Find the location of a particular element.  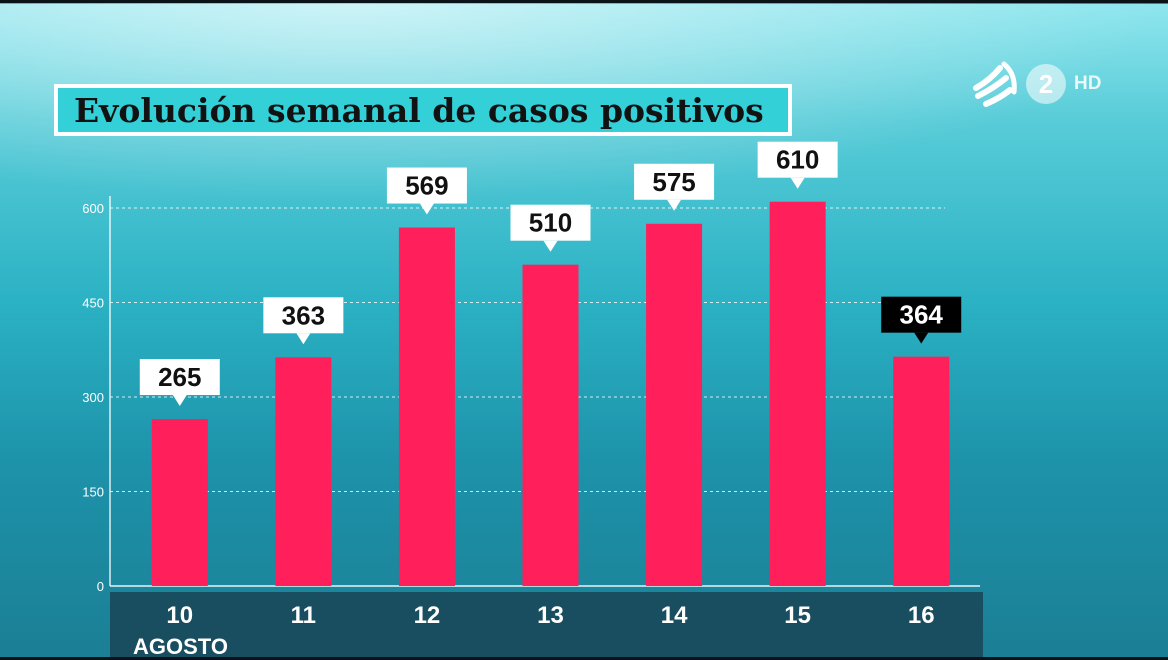

y-tick-label: 300 is located at coordinates (93, 397).